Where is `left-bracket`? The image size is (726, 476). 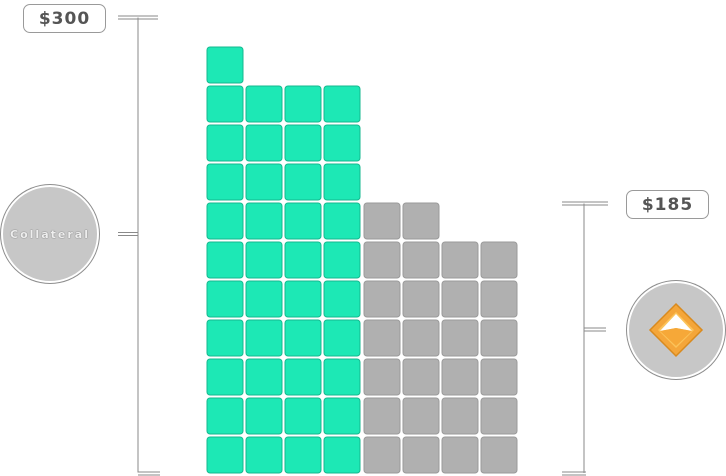
left-bracket is located at coordinates (139, 245).